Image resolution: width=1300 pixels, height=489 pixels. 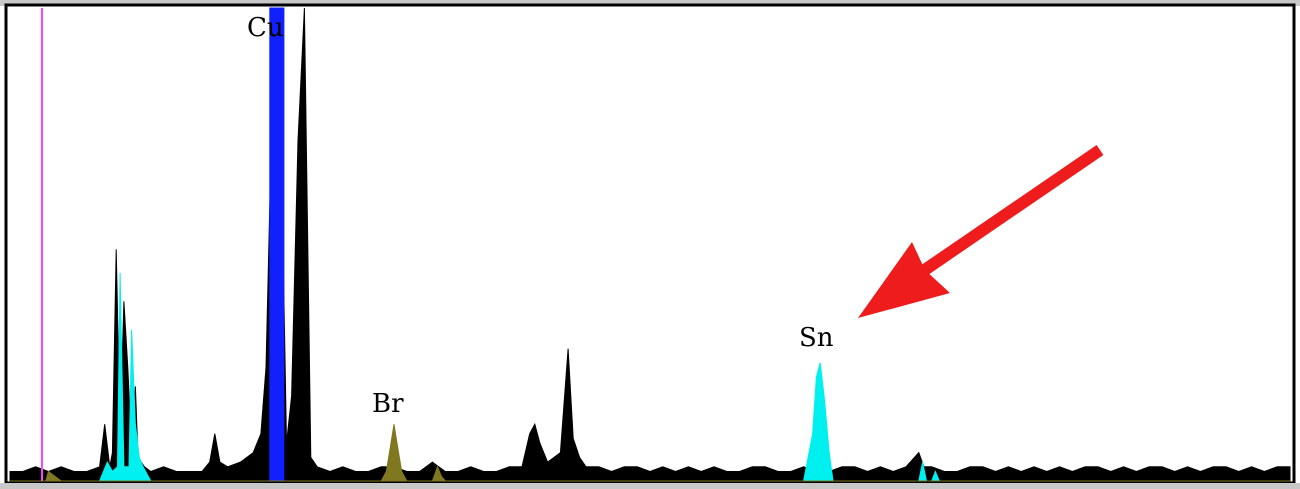 I want to click on peak-label-cu: Cu, so click(x=265, y=28).